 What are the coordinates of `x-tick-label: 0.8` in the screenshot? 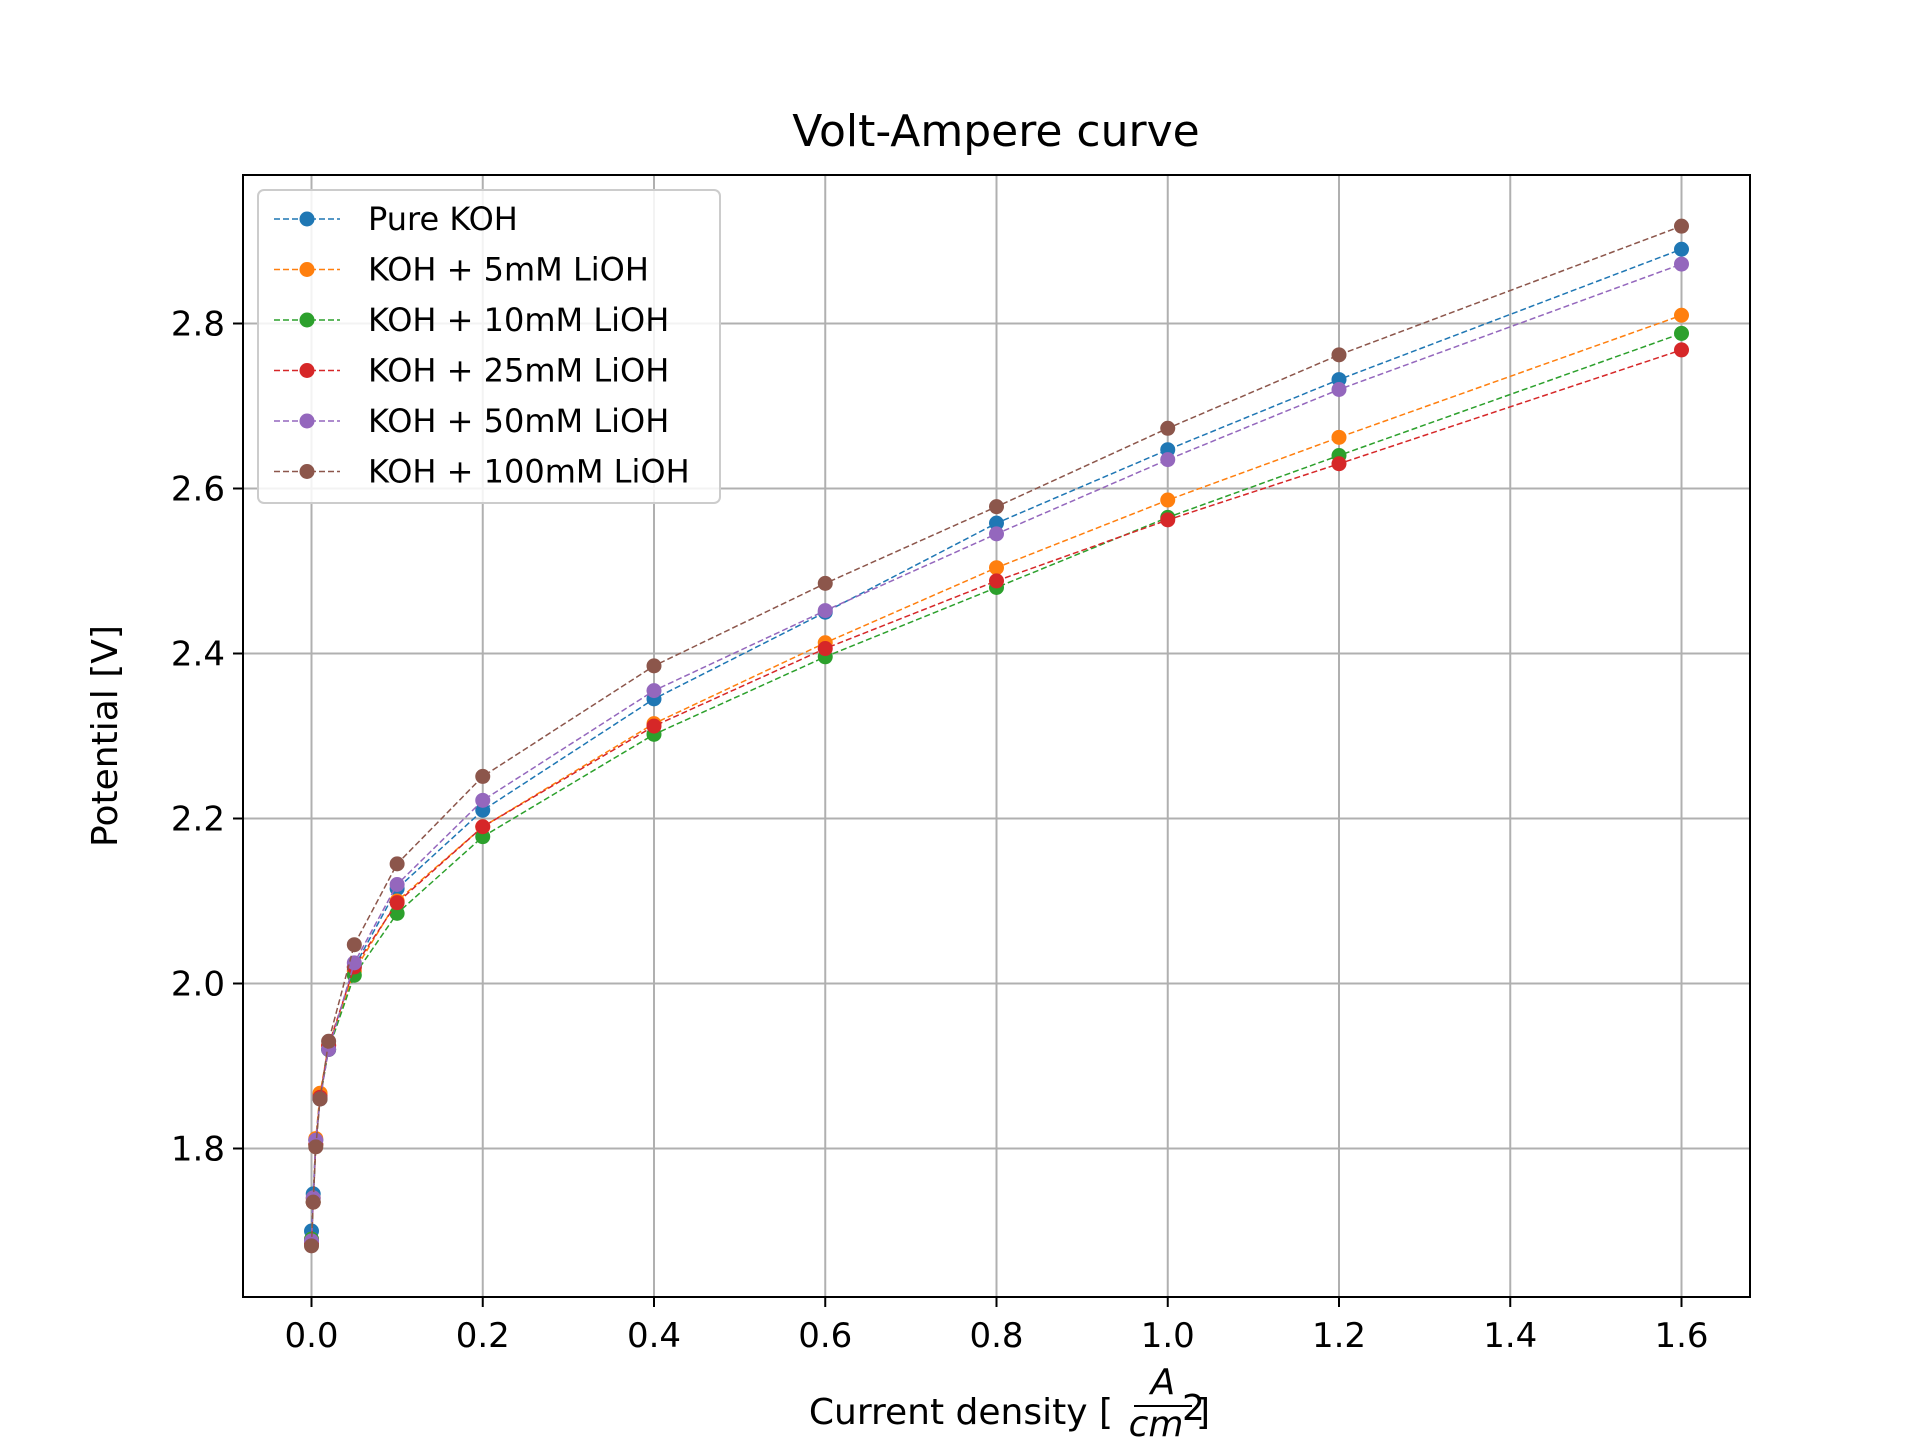 It's located at (996, 1336).